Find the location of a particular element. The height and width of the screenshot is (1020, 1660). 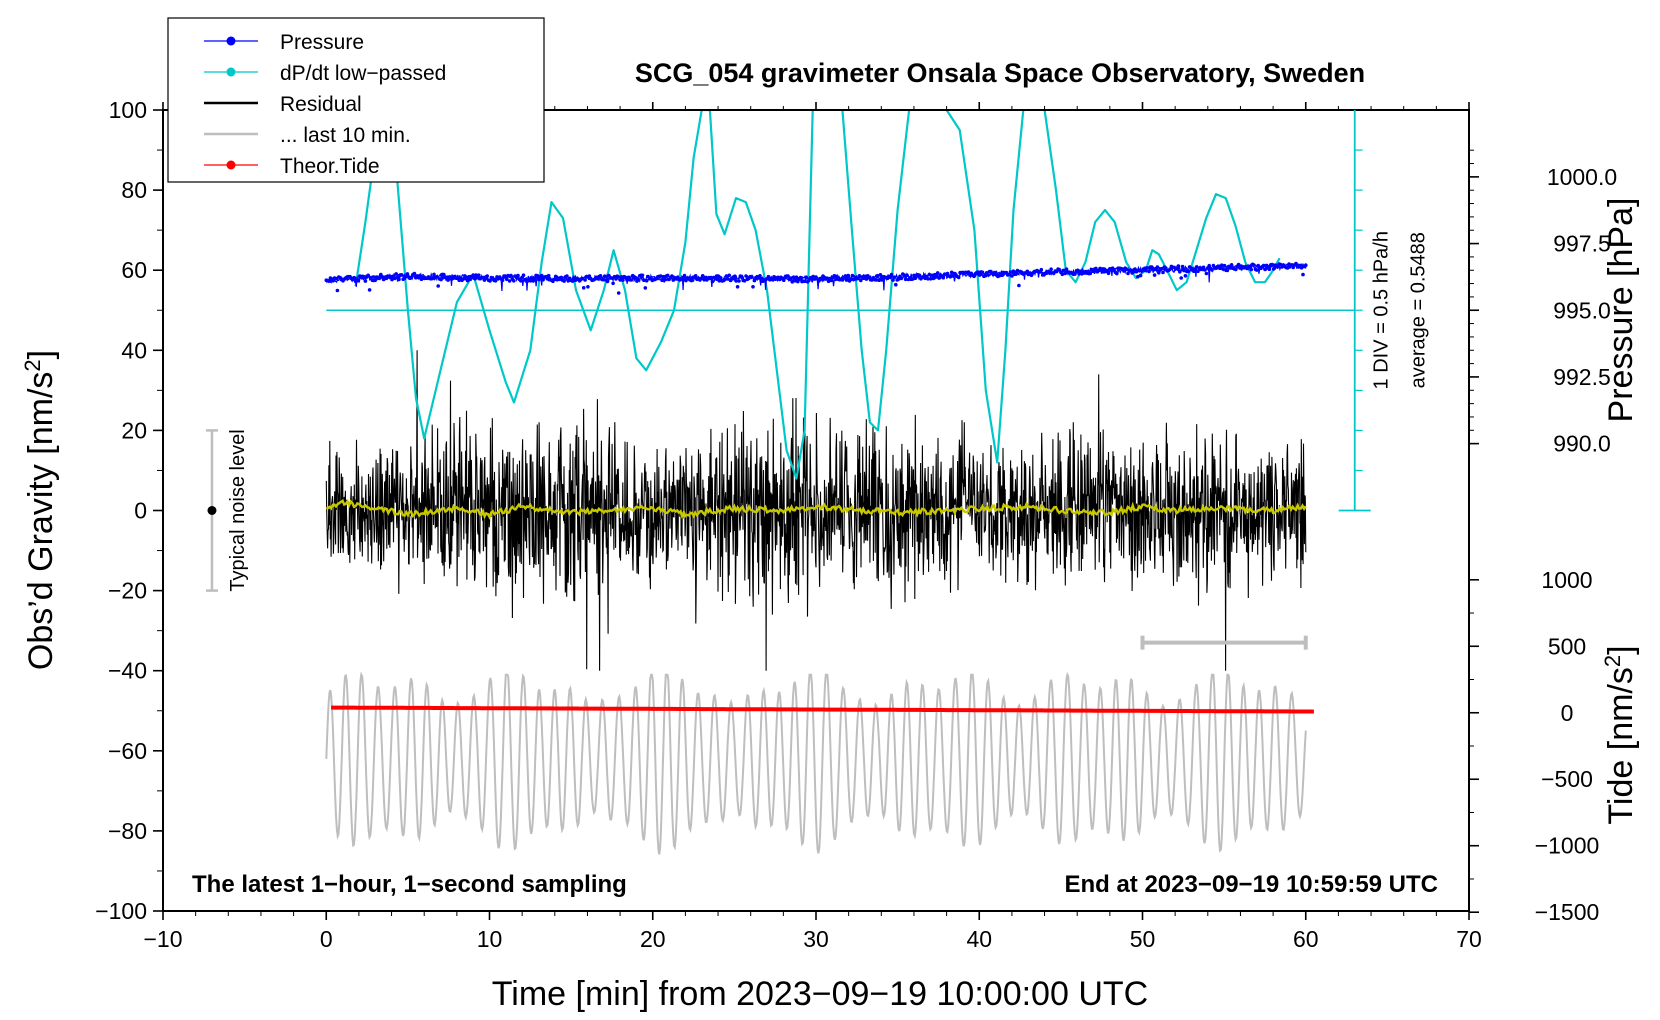

legend-marker is located at coordinates (231, 72).